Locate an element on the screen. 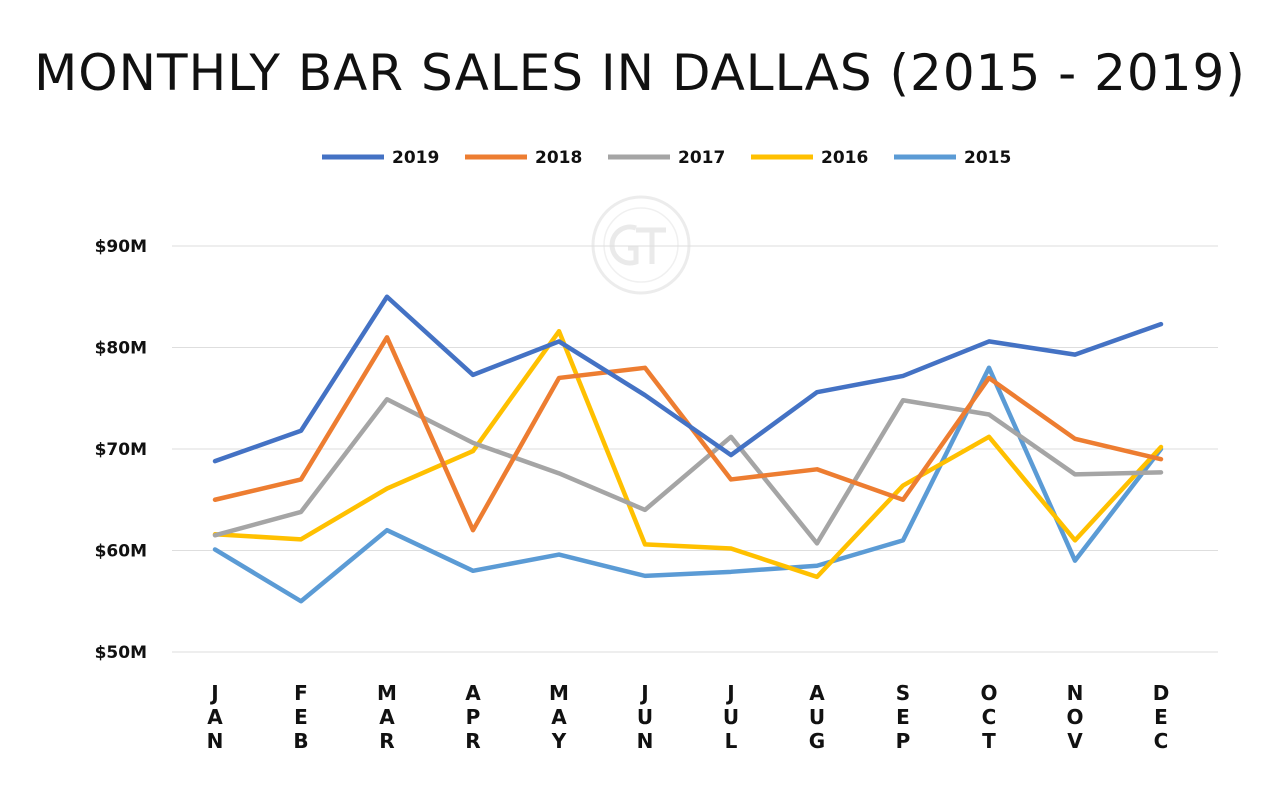  legend-item-2018: 2018 is located at coordinates (523, 158).